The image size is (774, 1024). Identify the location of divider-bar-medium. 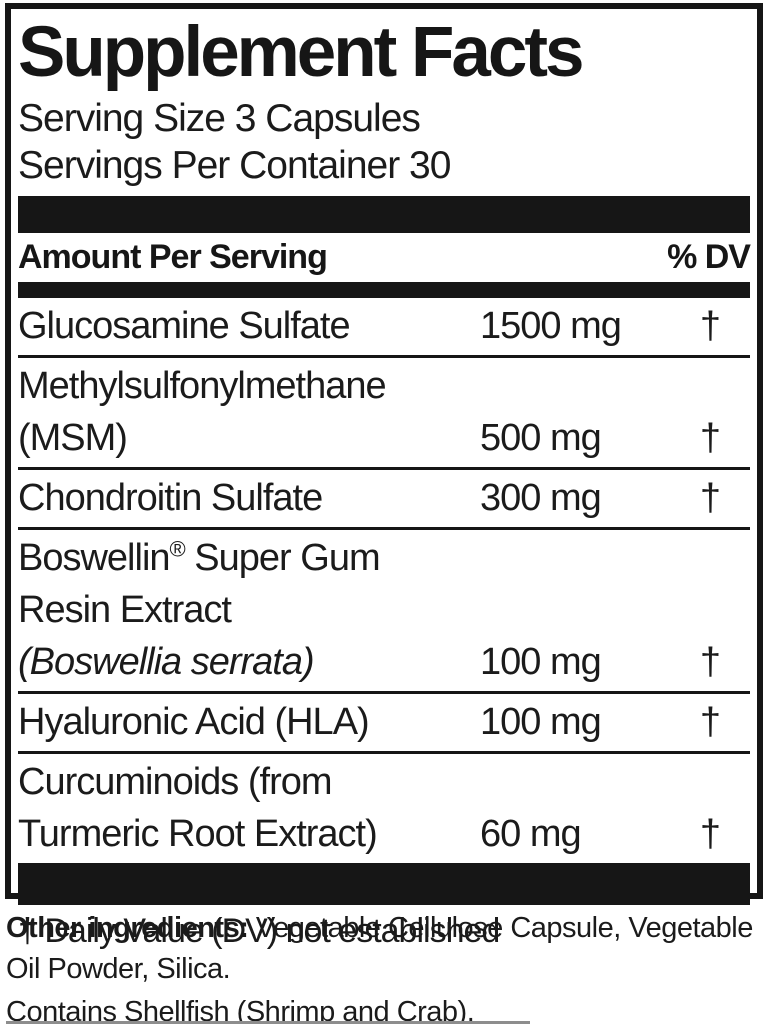
(384, 290).